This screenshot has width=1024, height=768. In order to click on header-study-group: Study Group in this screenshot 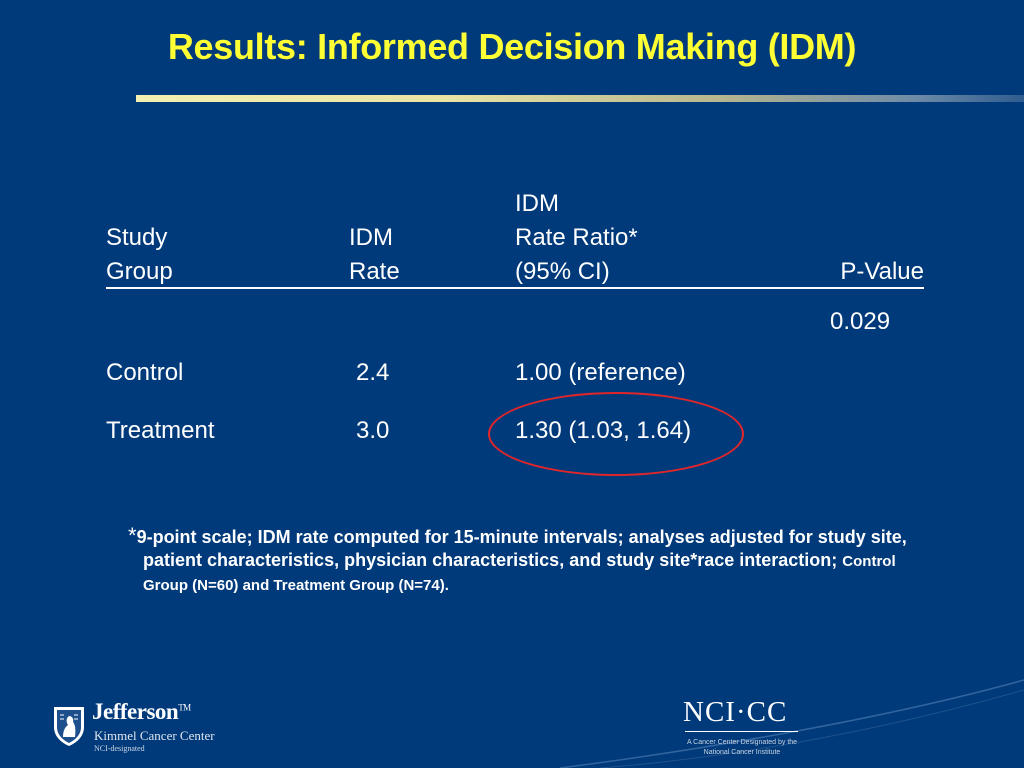, I will do `click(139, 238)`.